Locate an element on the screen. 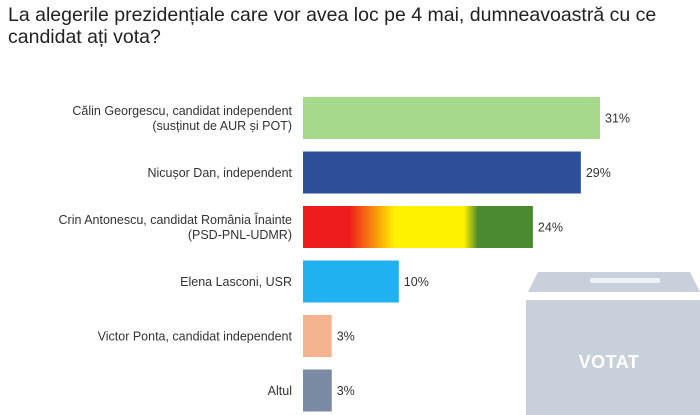 The image size is (700, 415). value-label-3: 24% is located at coordinates (550, 228).